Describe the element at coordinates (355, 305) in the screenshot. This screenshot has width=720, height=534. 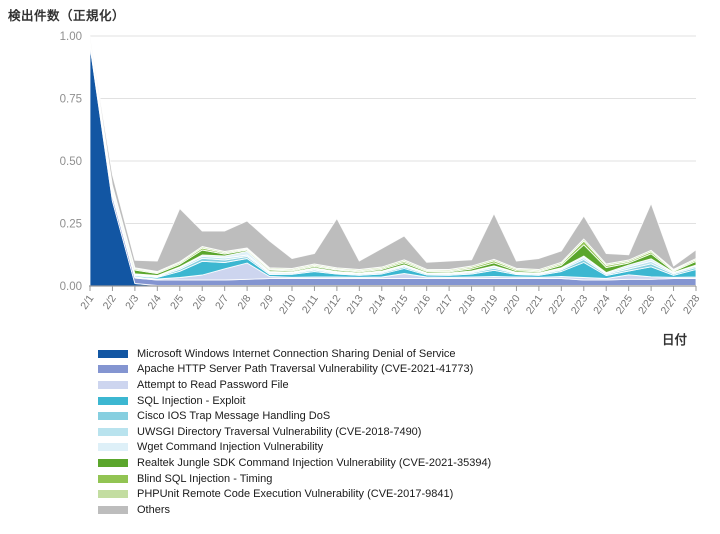
I see `x-tick-label: 2/13` at that location.